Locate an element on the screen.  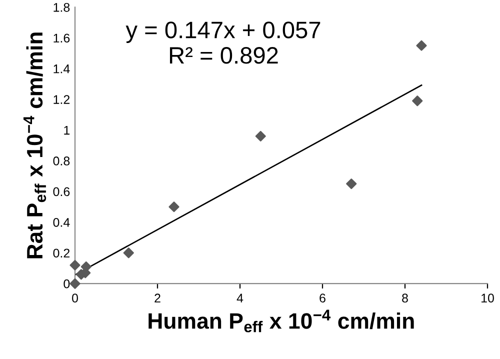
annotation: y = 0.147x + 0.057 R² = 0.892 is located at coordinates (223, 43).